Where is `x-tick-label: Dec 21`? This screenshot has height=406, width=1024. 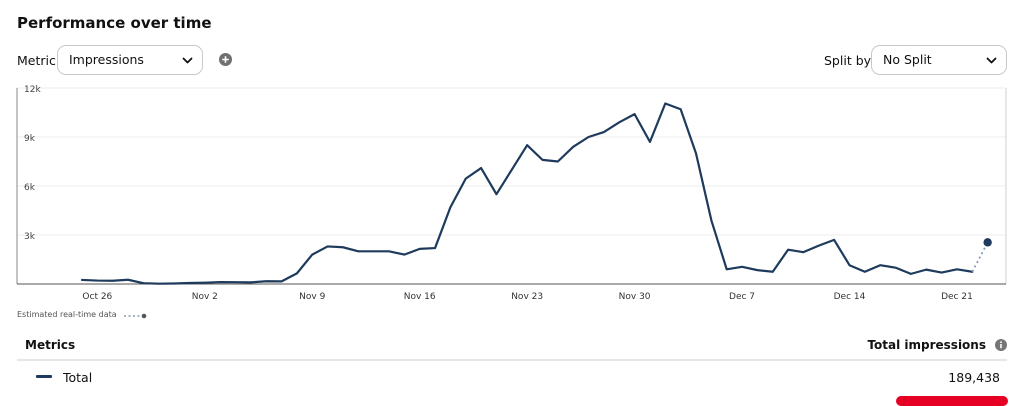
x-tick-label: Dec 21 is located at coordinates (957, 297).